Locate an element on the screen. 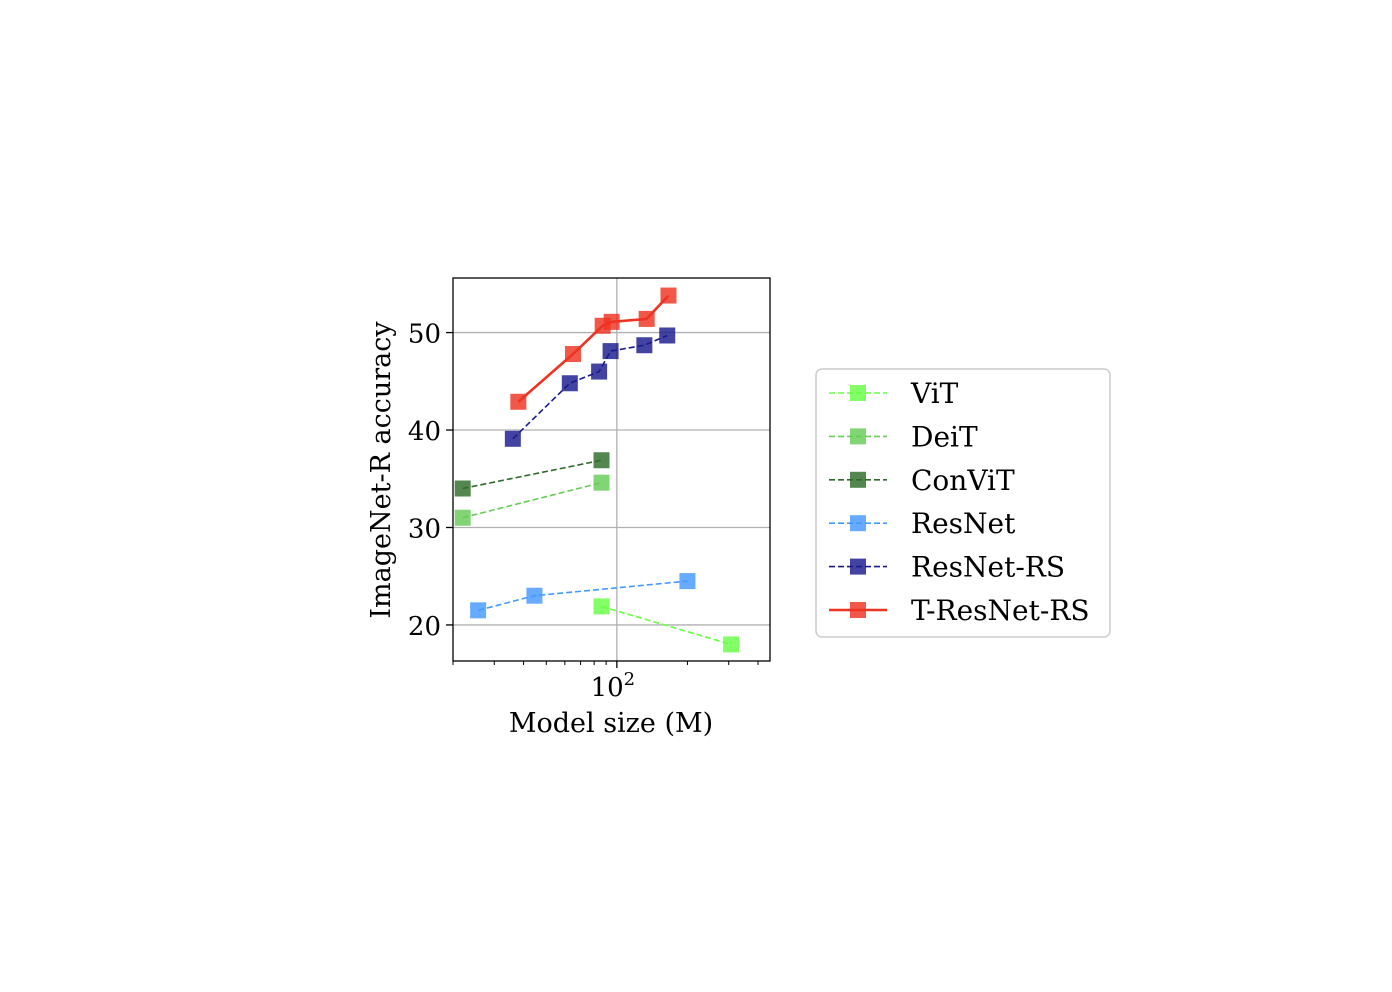  series-t-resnet-rs is located at coordinates (593, 348).